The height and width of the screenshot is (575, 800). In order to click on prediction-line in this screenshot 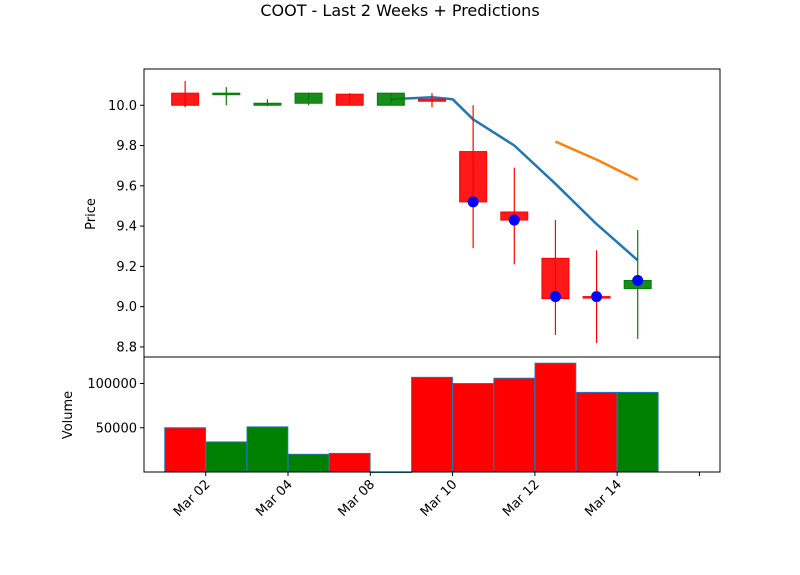, I will do `click(596, 160)`.